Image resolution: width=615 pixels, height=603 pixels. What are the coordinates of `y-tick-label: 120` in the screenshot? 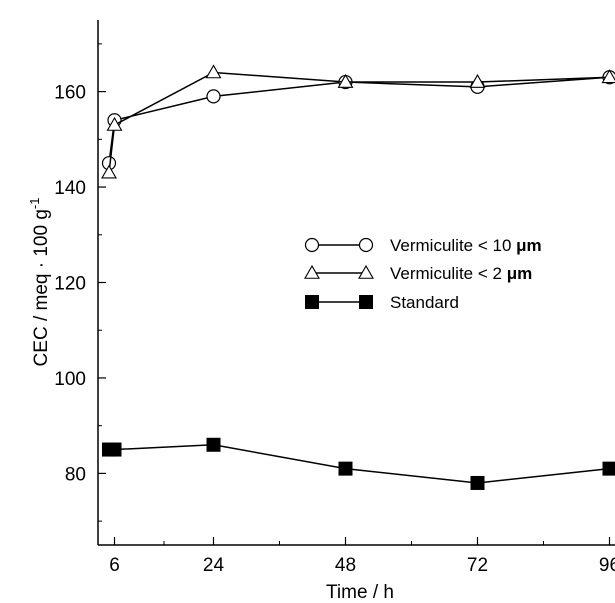 It's located at (70, 284).